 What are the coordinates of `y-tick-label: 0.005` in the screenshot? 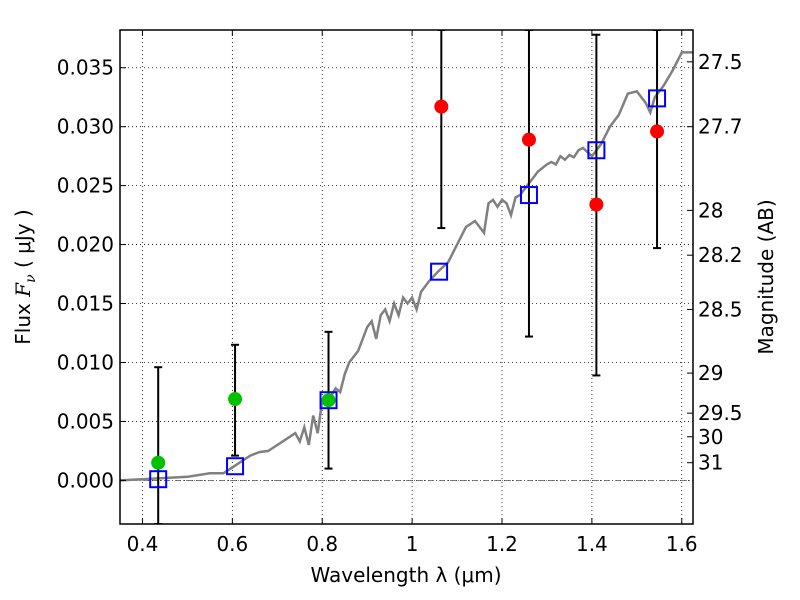 It's located at (85, 421).